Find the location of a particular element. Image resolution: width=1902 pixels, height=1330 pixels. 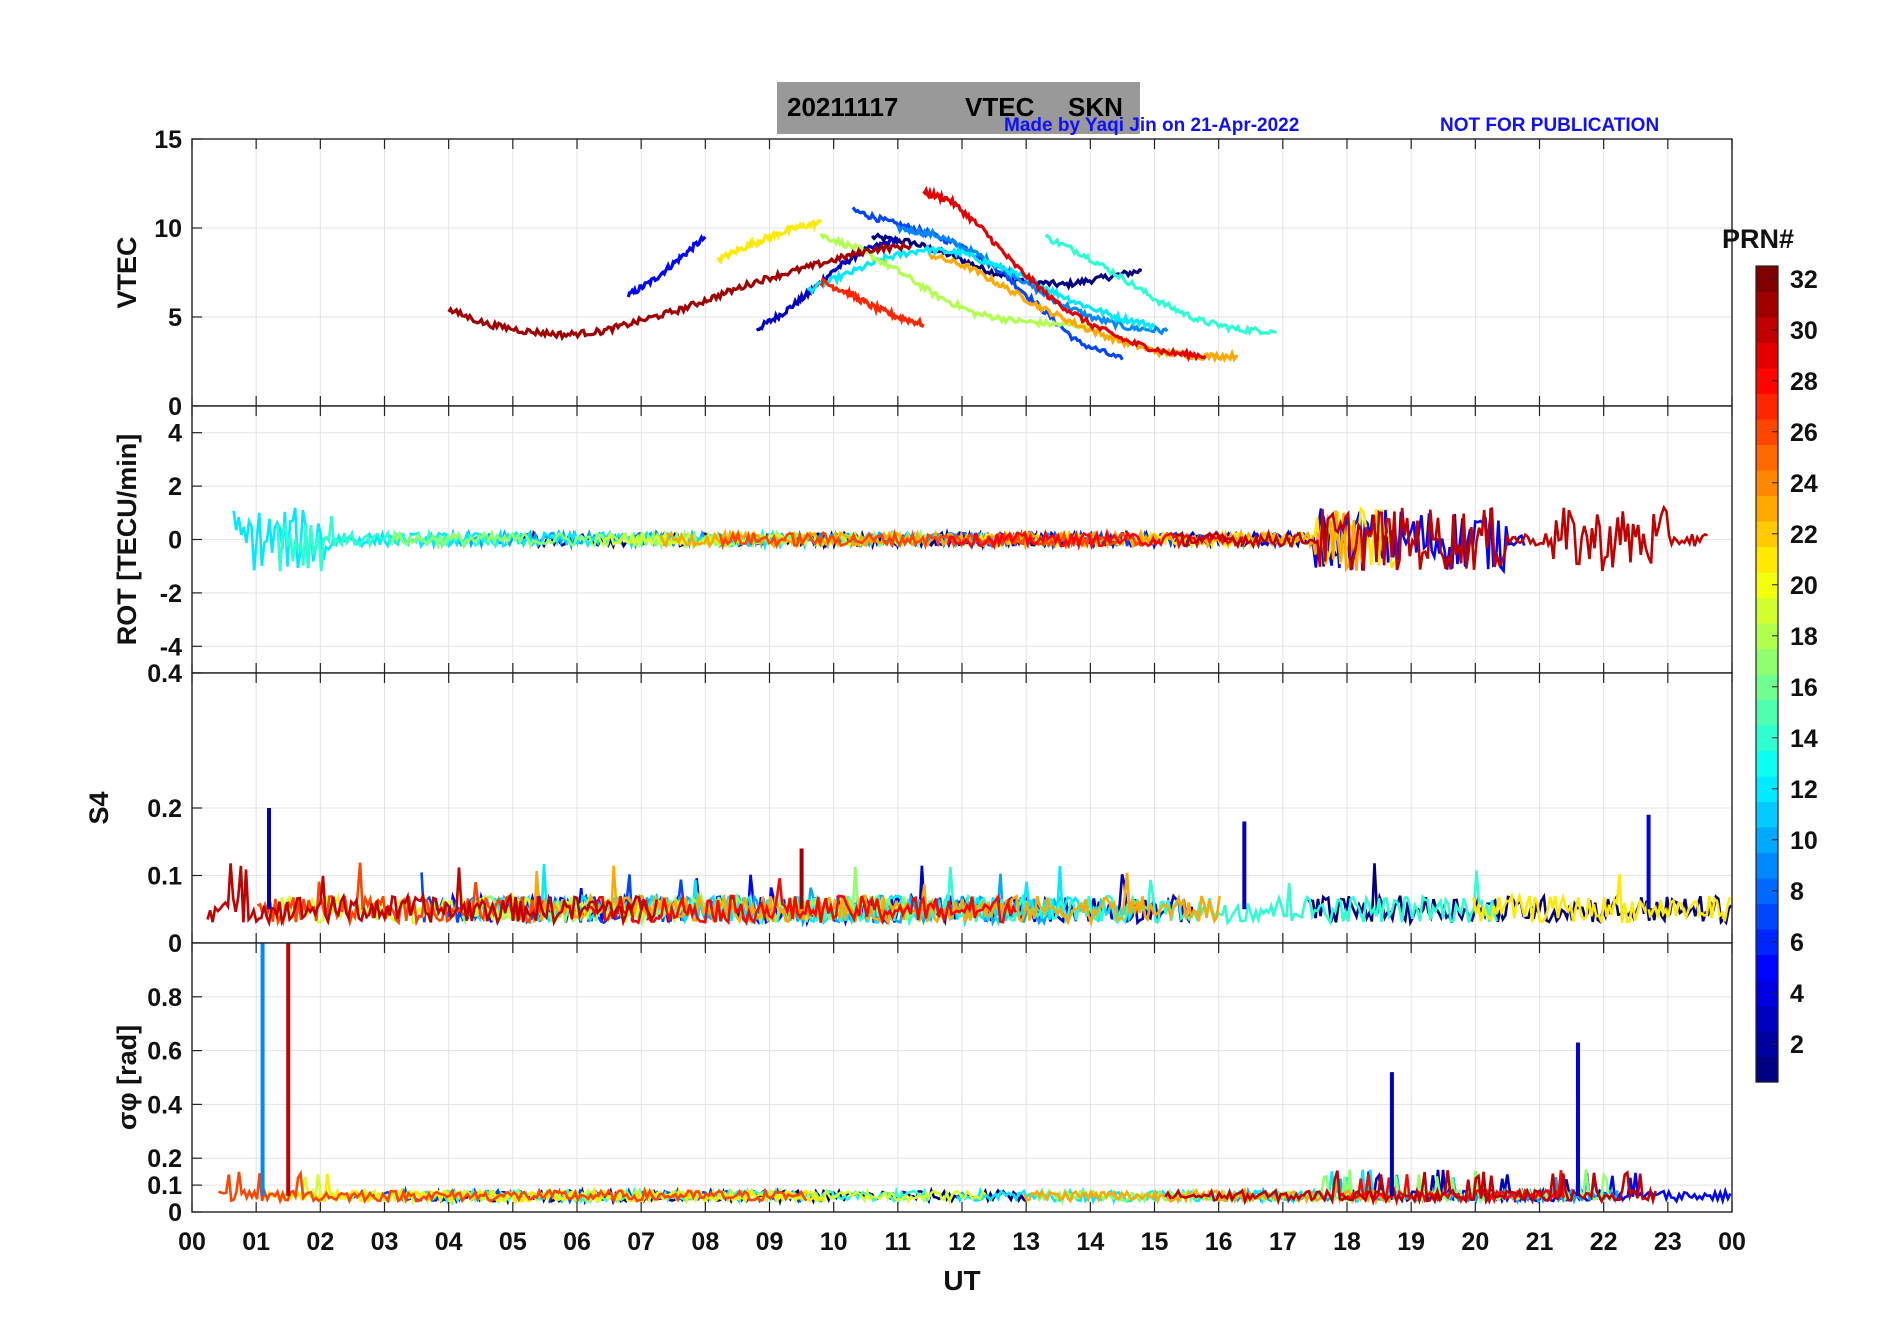

title-date: 20211117 is located at coordinates (843, 107).